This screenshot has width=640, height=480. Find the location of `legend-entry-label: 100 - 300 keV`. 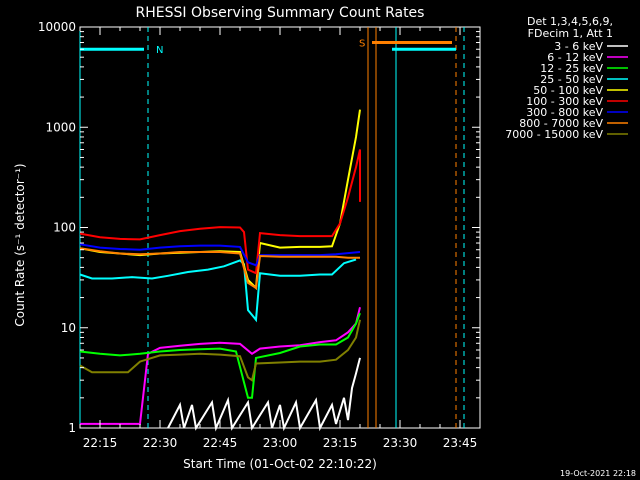

legend-entry-label: 100 - 300 keV is located at coordinates (564, 101).